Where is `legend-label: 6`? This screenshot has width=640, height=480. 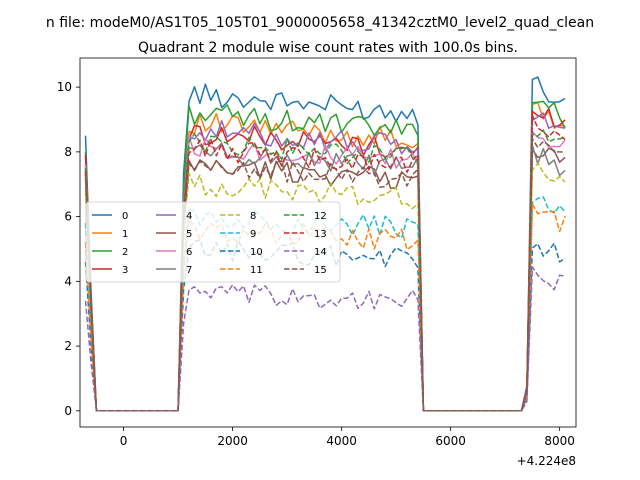 legend-label: 6 is located at coordinates (189, 252).